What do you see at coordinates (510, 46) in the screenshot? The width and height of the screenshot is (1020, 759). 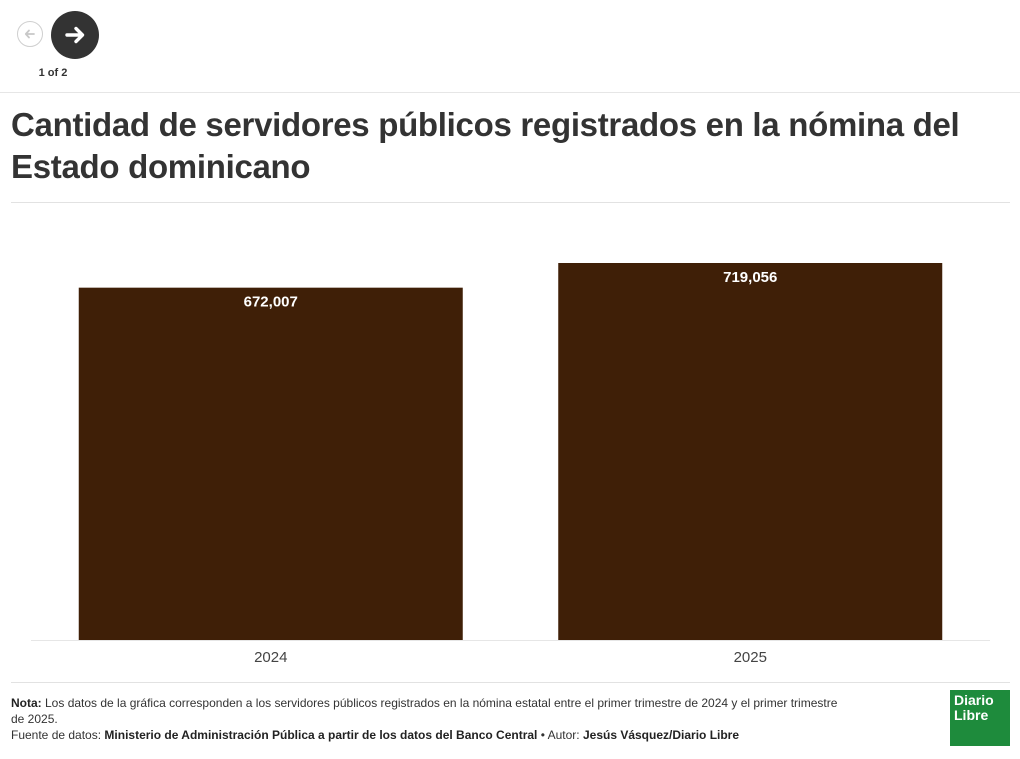 I see `slide-navigation: 1 of 2` at bounding box center [510, 46].